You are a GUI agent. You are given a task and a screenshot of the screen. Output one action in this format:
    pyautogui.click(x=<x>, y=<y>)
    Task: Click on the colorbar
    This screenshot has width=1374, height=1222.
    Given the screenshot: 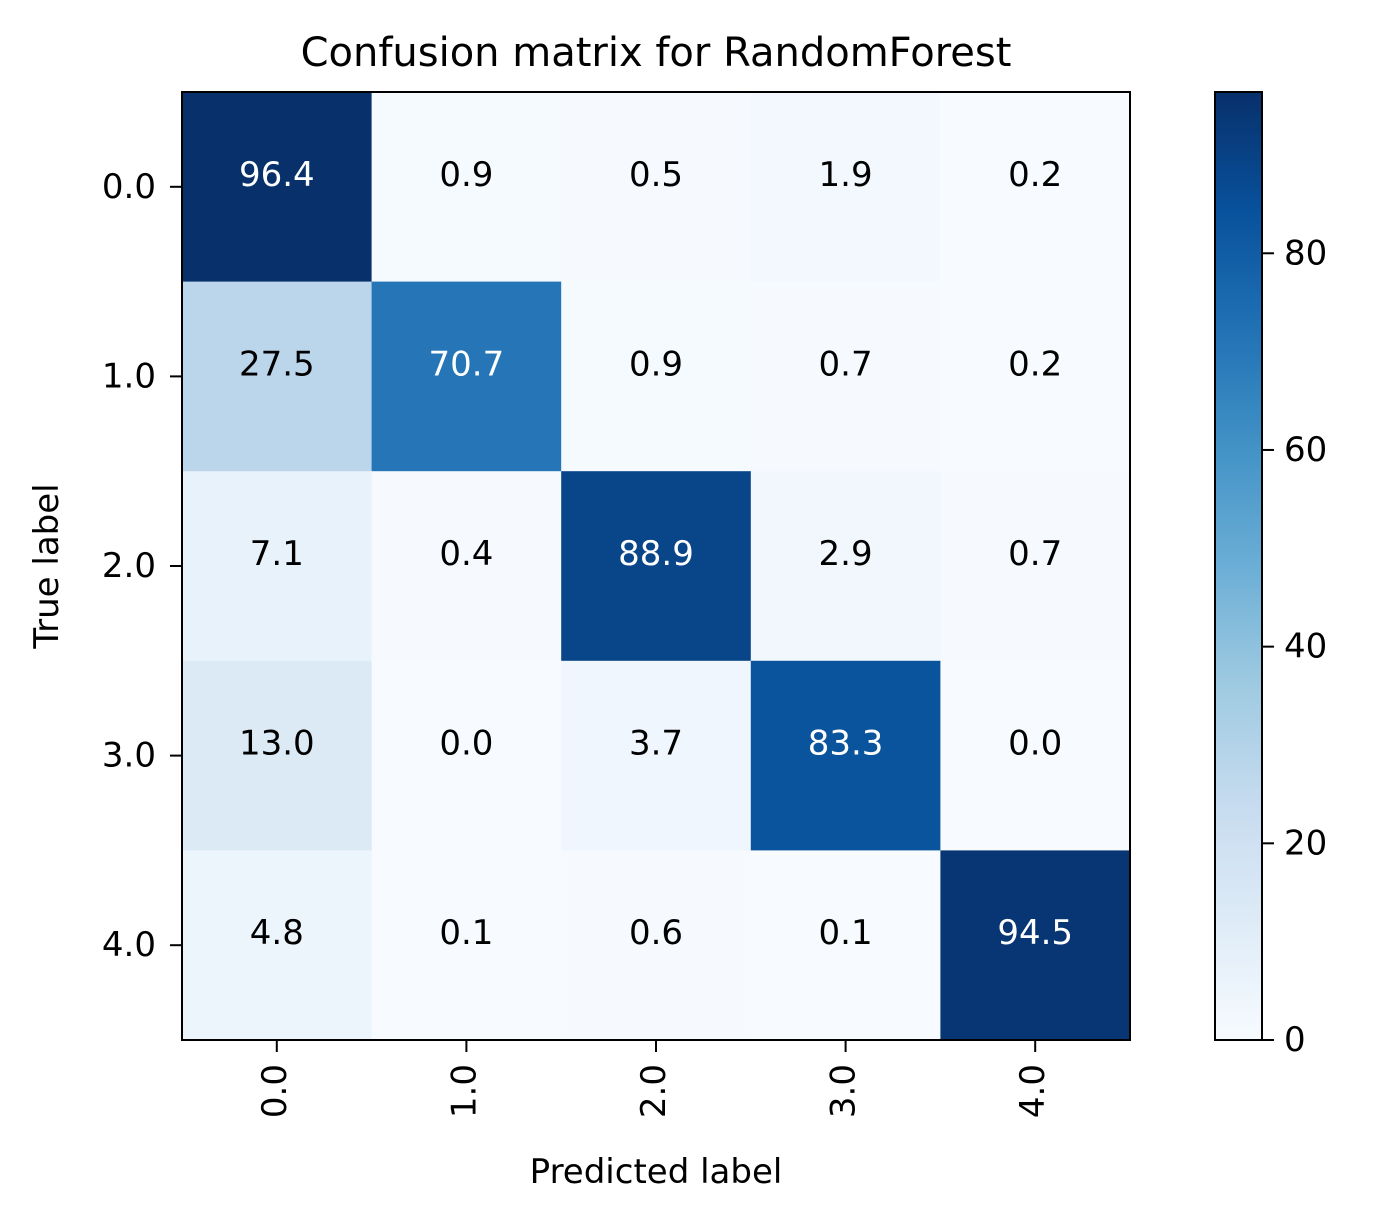 What is the action you would take?
    pyautogui.click(x=1238, y=566)
    